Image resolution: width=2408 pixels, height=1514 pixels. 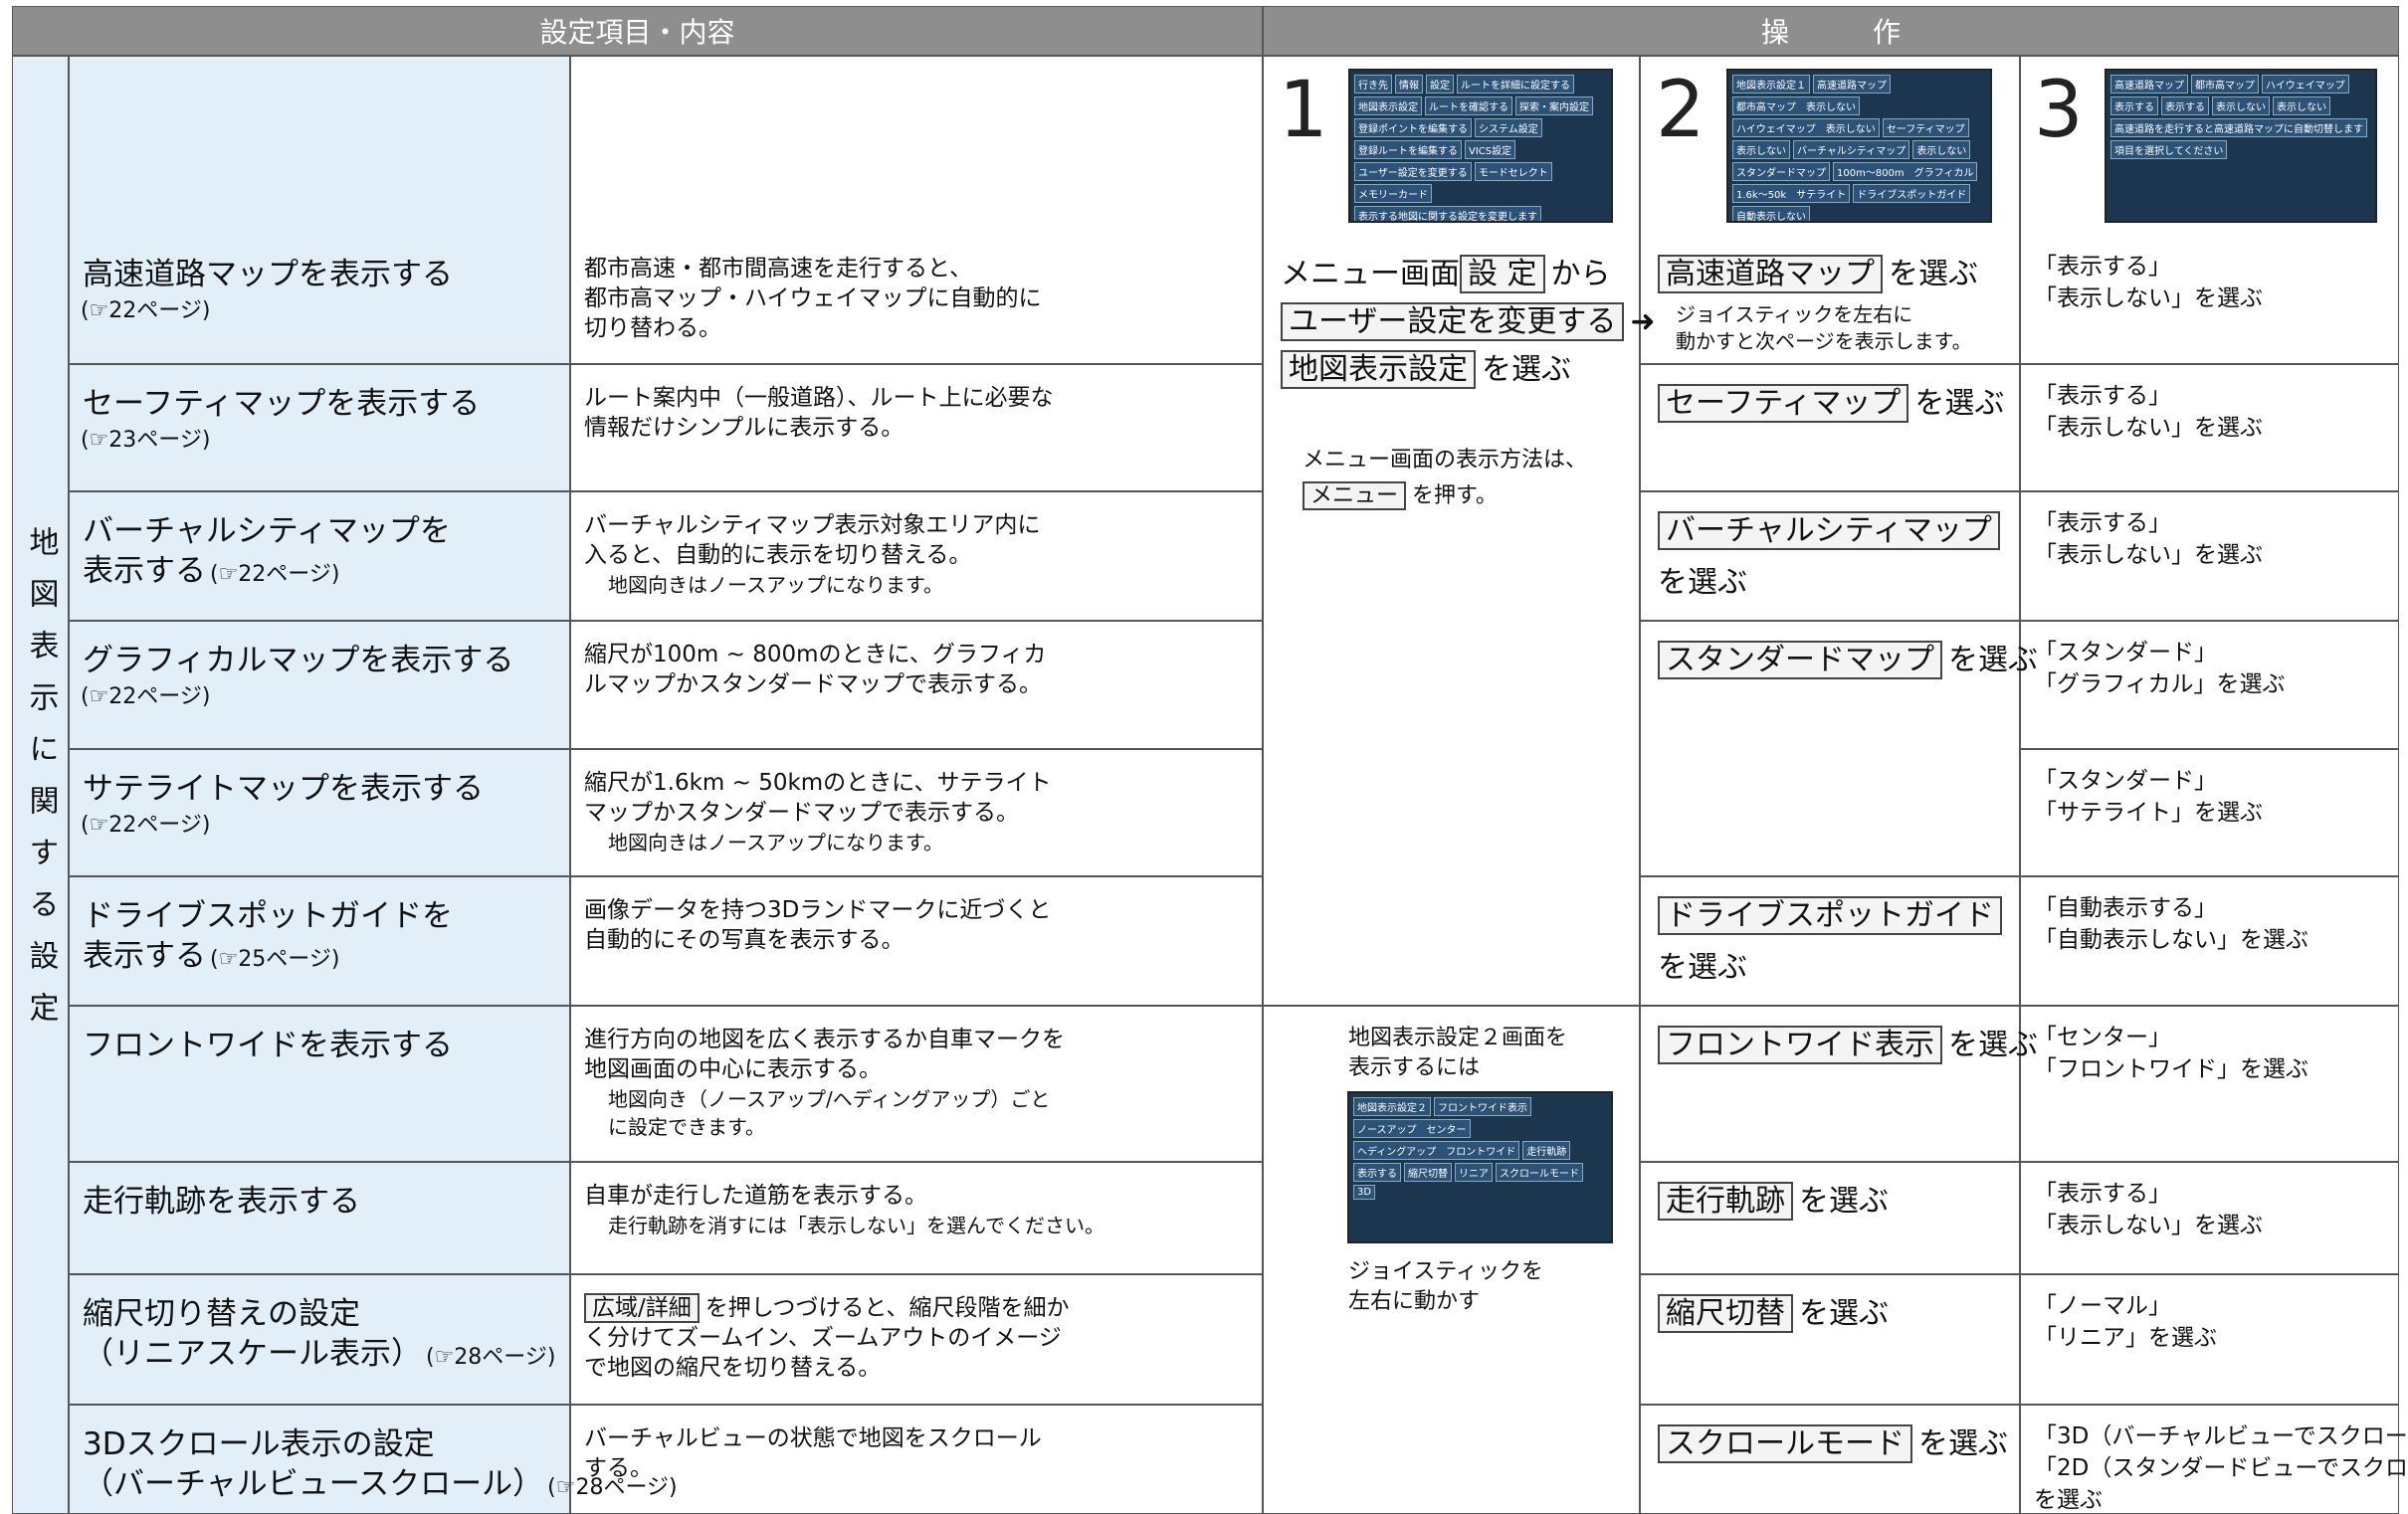 I want to click on op3-text: 「グラフィカル」を選ぶ, so click(x=2160, y=684).